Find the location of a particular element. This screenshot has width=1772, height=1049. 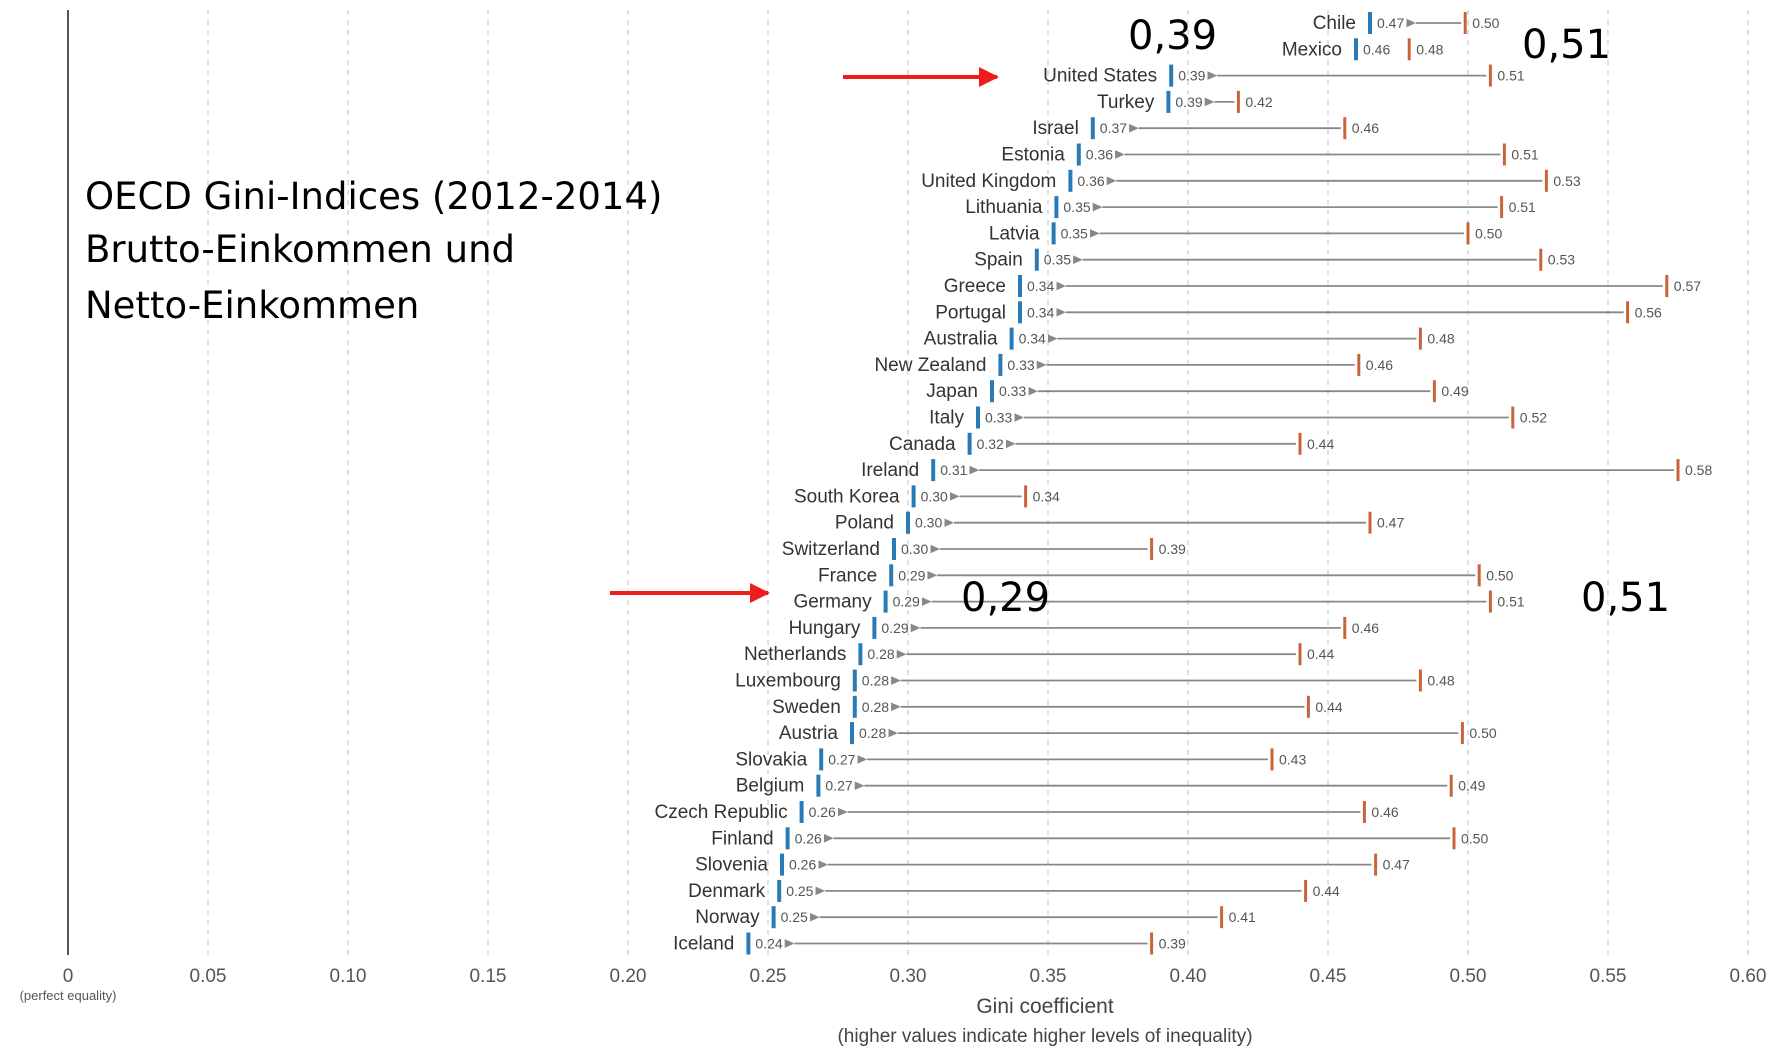

annotation-us-net: 0,39 is located at coordinates (1173, 36).